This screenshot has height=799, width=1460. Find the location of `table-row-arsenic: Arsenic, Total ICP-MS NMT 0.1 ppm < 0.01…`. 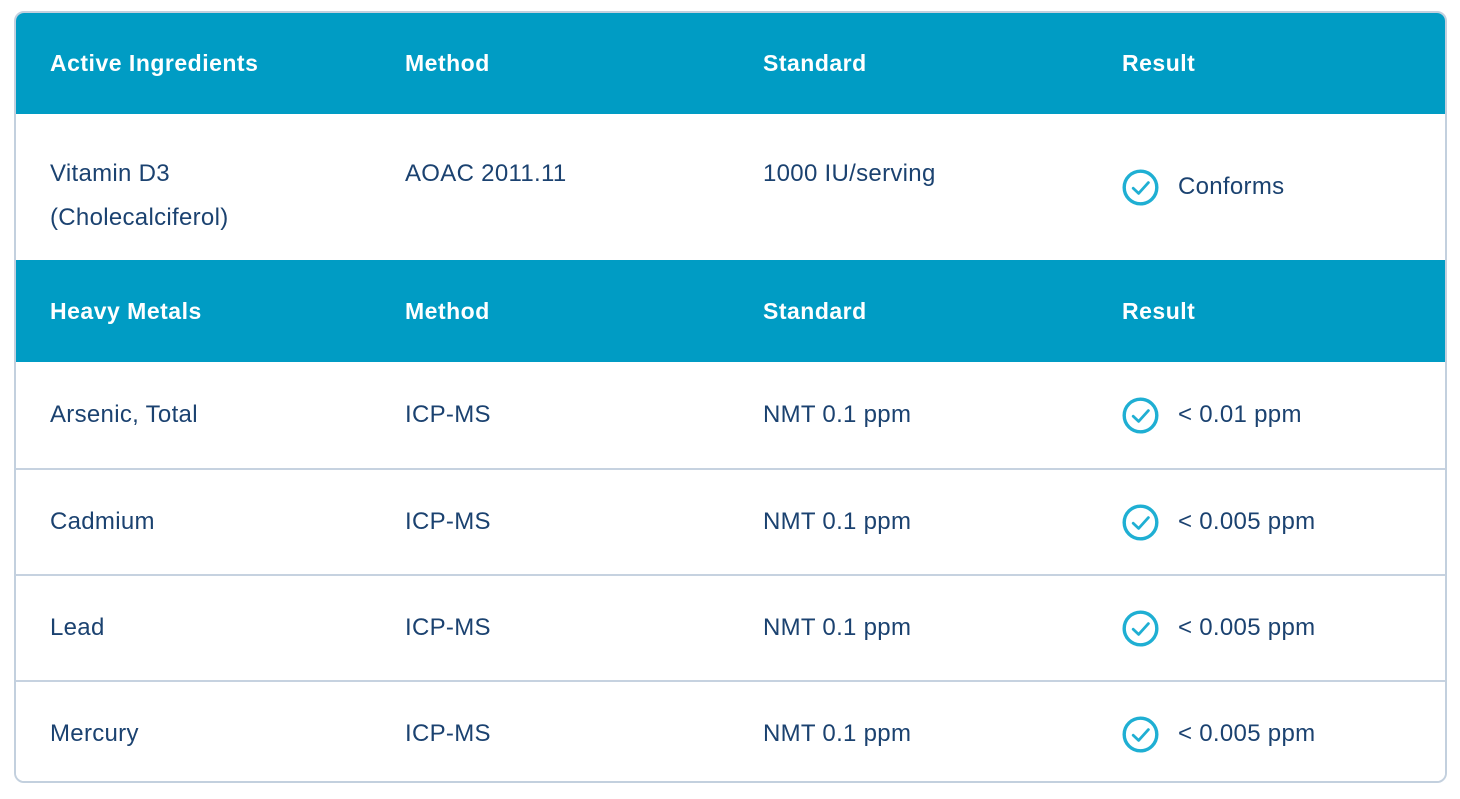

table-row-arsenic: Arsenic, Total ICP-MS NMT 0.1 ppm < 0.01… is located at coordinates (730, 415).